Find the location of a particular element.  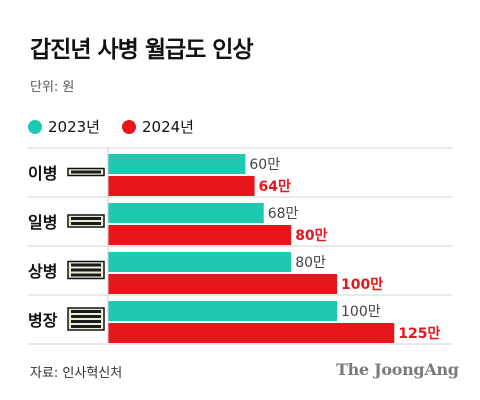

legend: 2023년 2024년 is located at coordinates (122, 126).